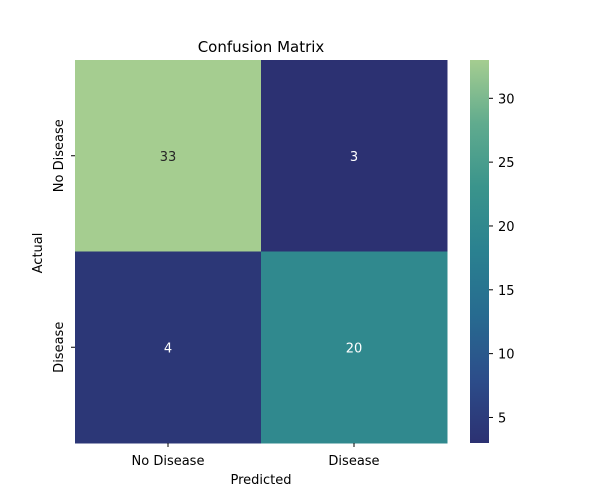 The height and width of the screenshot is (500, 600). What do you see at coordinates (479, 251) in the screenshot?
I see `colorbar` at bounding box center [479, 251].